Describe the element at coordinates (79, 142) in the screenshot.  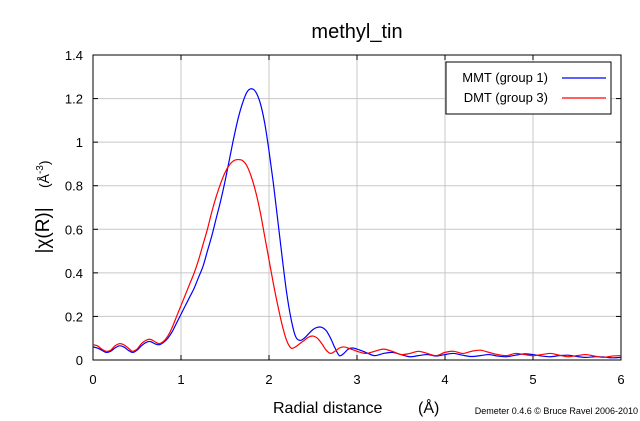
I see `y-tick-label: 1` at that location.